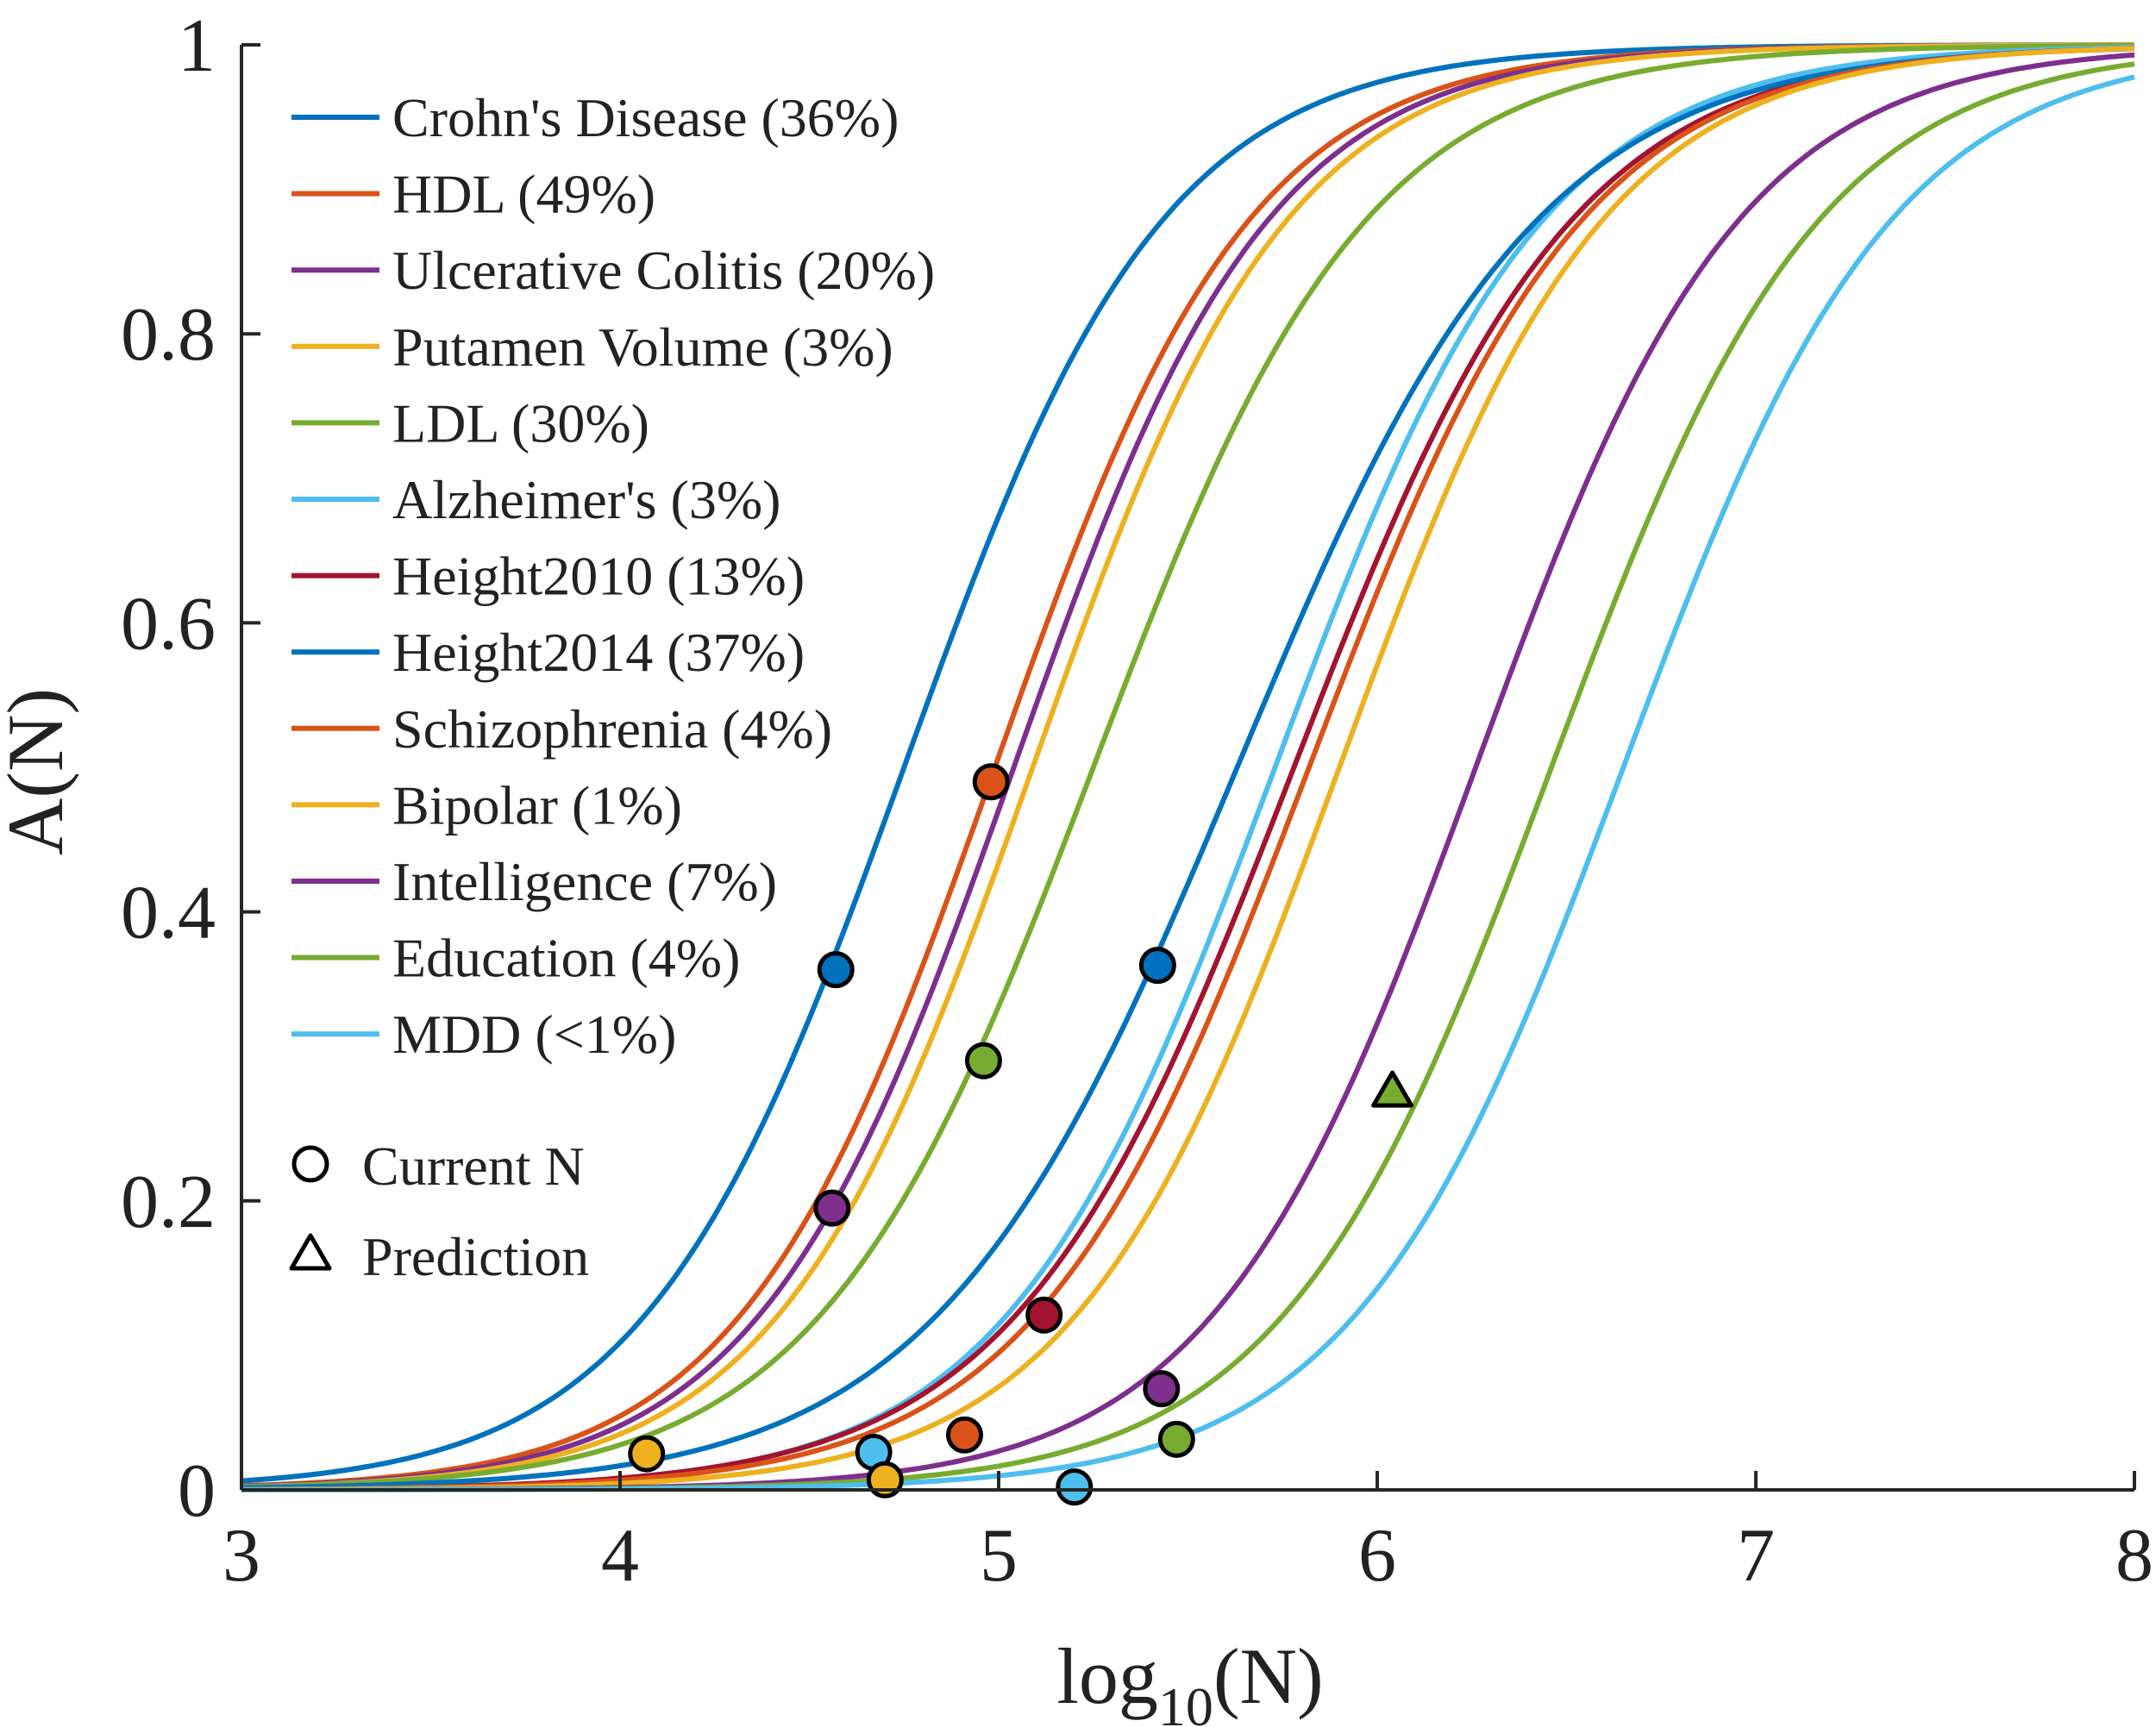 The image size is (2156, 1727). What do you see at coordinates (642, 347) in the screenshot?
I see `legend-label: Putamen Volume (3%)` at bounding box center [642, 347].